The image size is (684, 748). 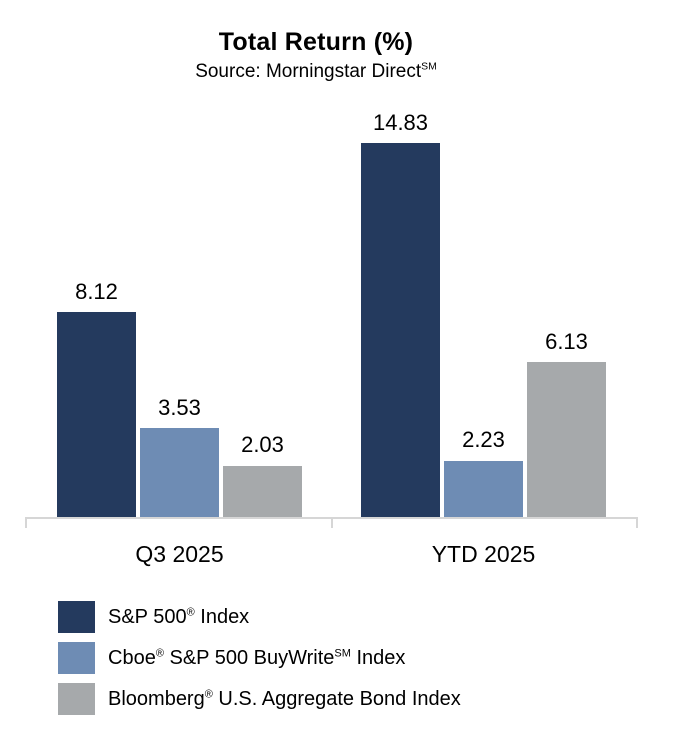 I want to click on bar-cell-g0-s1: 3.53, so click(x=179, y=456).